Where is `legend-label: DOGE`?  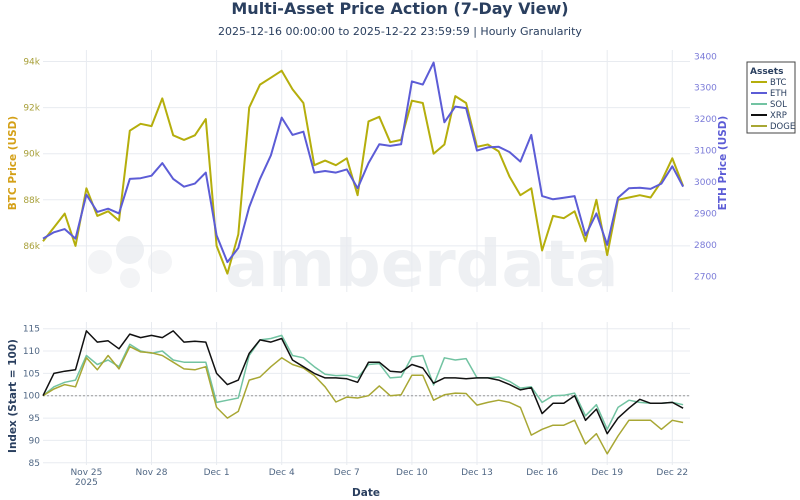 legend-label: DOGE is located at coordinates (782, 127).